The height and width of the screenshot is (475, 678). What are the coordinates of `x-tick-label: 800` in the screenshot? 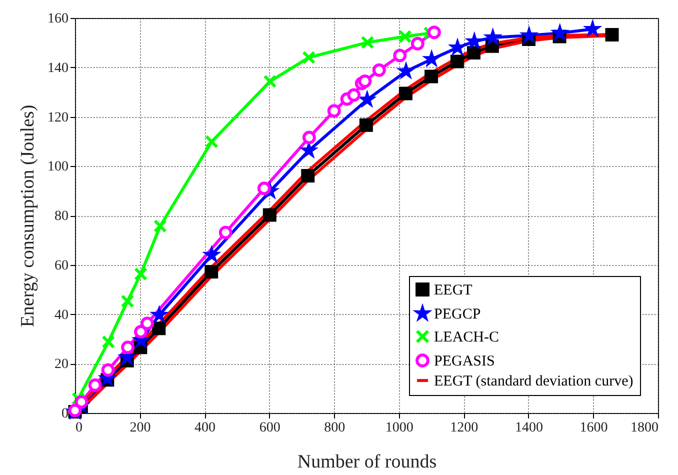 It's located at (335, 428).